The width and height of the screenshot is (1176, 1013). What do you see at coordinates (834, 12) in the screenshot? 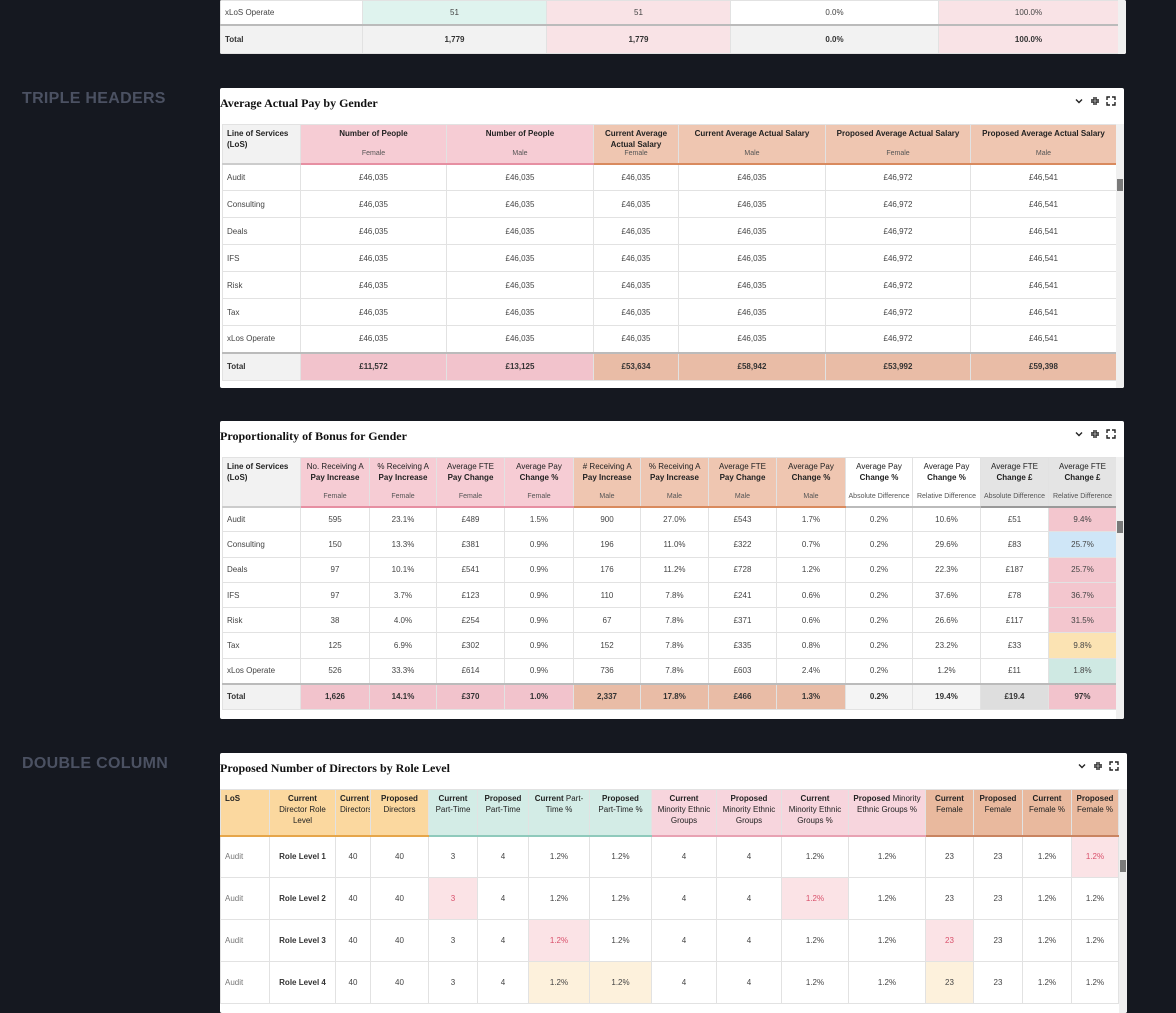
I see `table-cell: 0.0%` at bounding box center [834, 12].